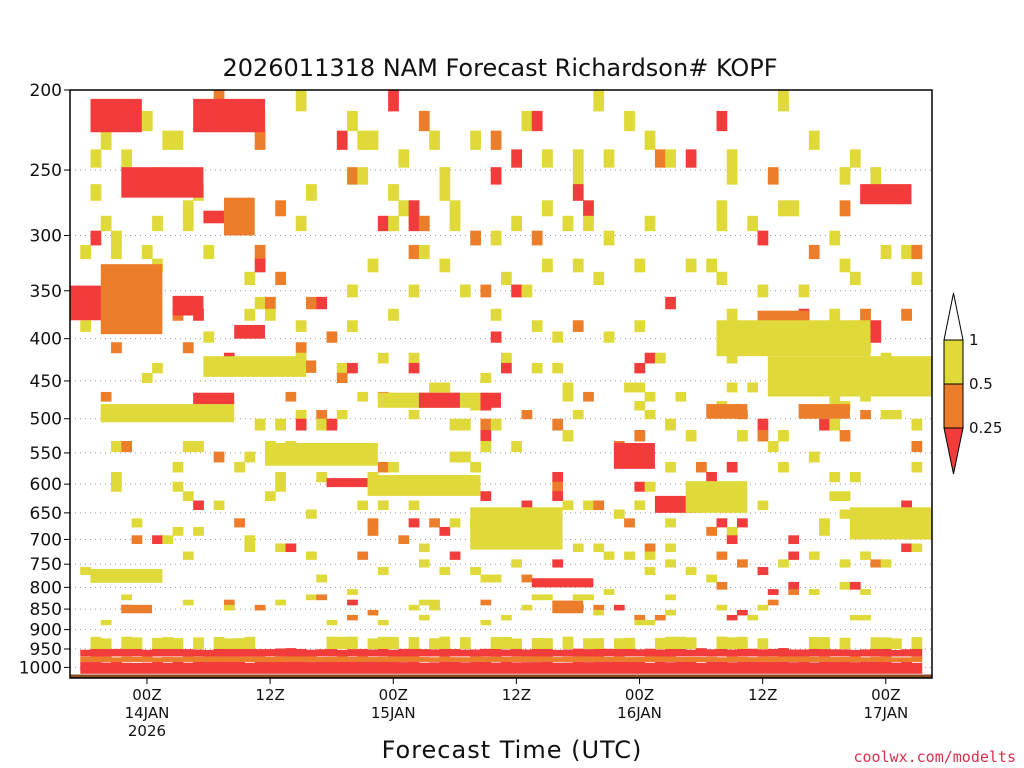 This screenshot has width=1024, height=768. Describe the element at coordinates (46, 485) in the screenshot. I see `y-tick-label: 600` at that location.